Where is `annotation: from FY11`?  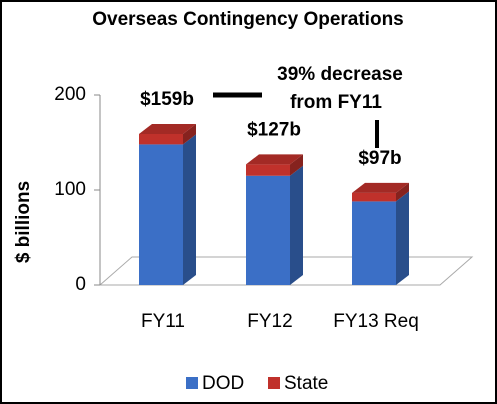
annotation: from FY11 is located at coordinates (336, 102).